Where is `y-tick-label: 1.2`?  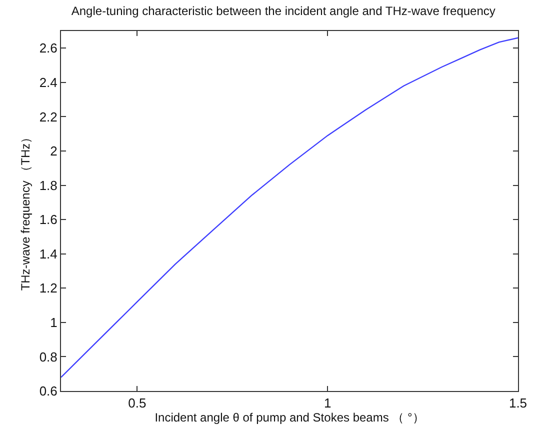
y-tick-label: 1.2 is located at coordinates (48, 288).